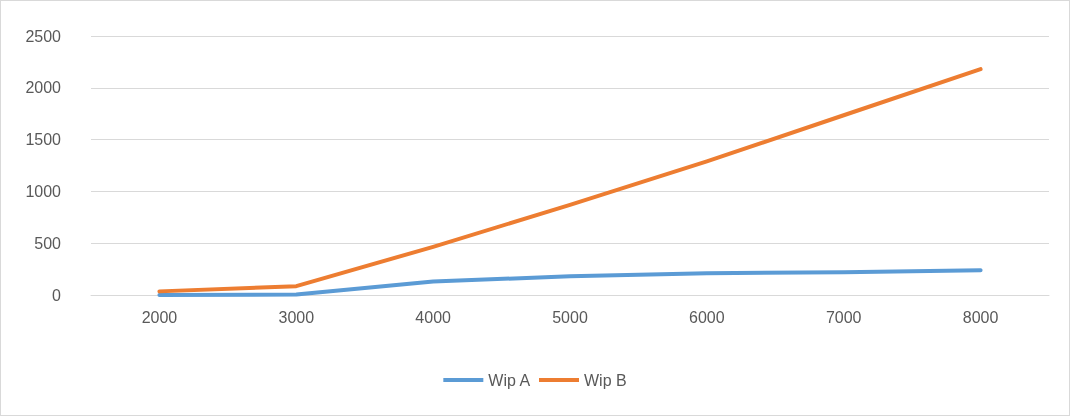 The width and height of the screenshot is (1070, 416). Describe the element at coordinates (57, 295) in the screenshot. I see `y-tick-label: 0` at that location.